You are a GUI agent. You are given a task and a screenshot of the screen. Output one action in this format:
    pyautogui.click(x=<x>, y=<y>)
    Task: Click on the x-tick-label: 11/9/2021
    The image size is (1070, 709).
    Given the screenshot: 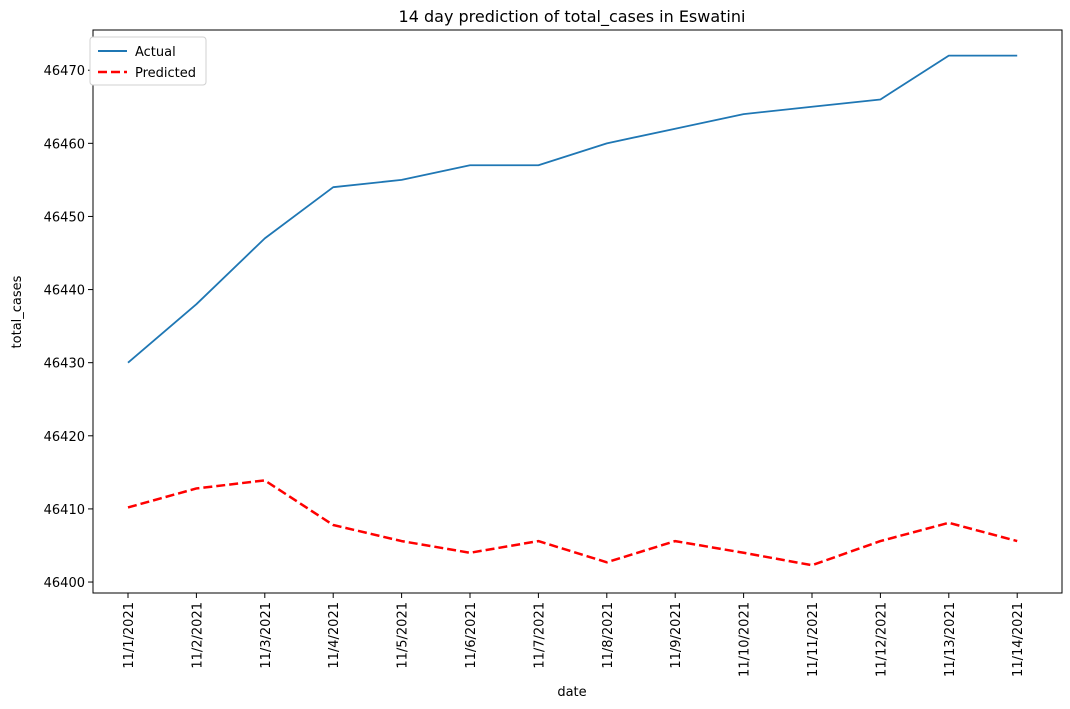 What is the action you would take?
    pyautogui.click(x=676, y=635)
    